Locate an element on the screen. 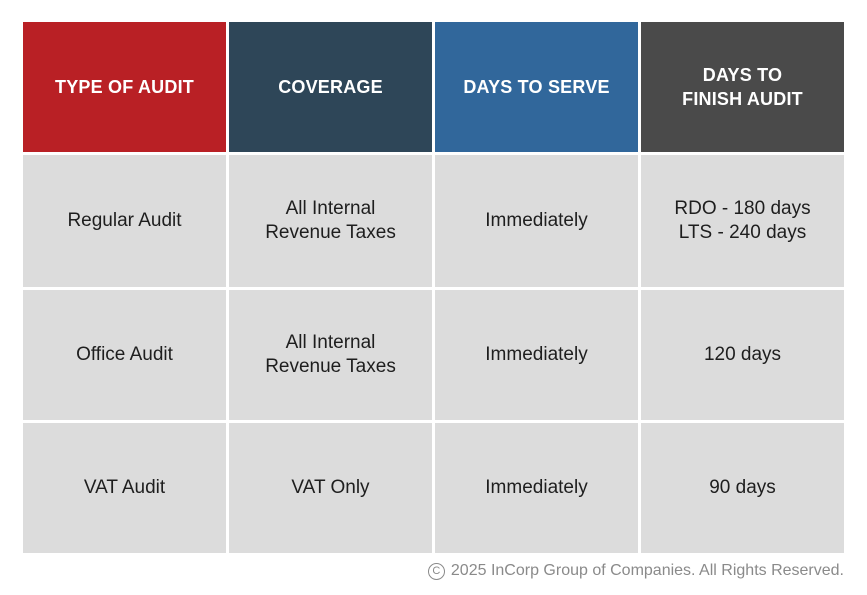  header-type-of-audit: TYPE OF AUDIT is located at coordinates (124, 87).